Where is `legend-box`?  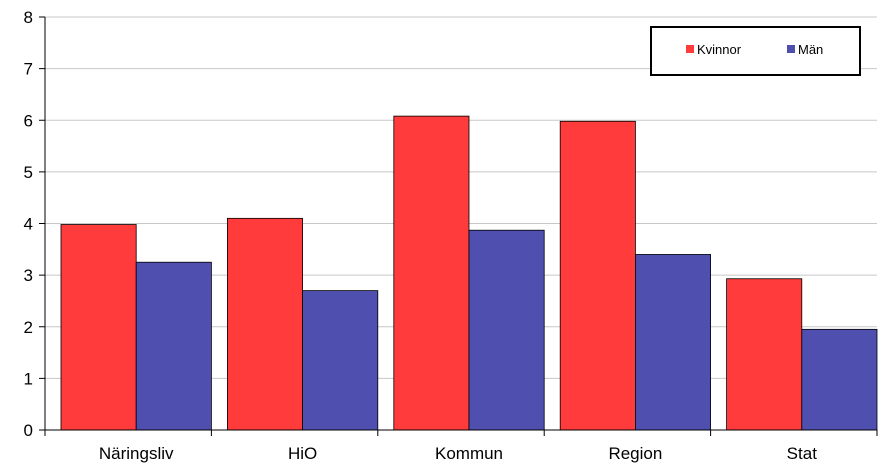 legend-box is located at coordinates (755, 51).